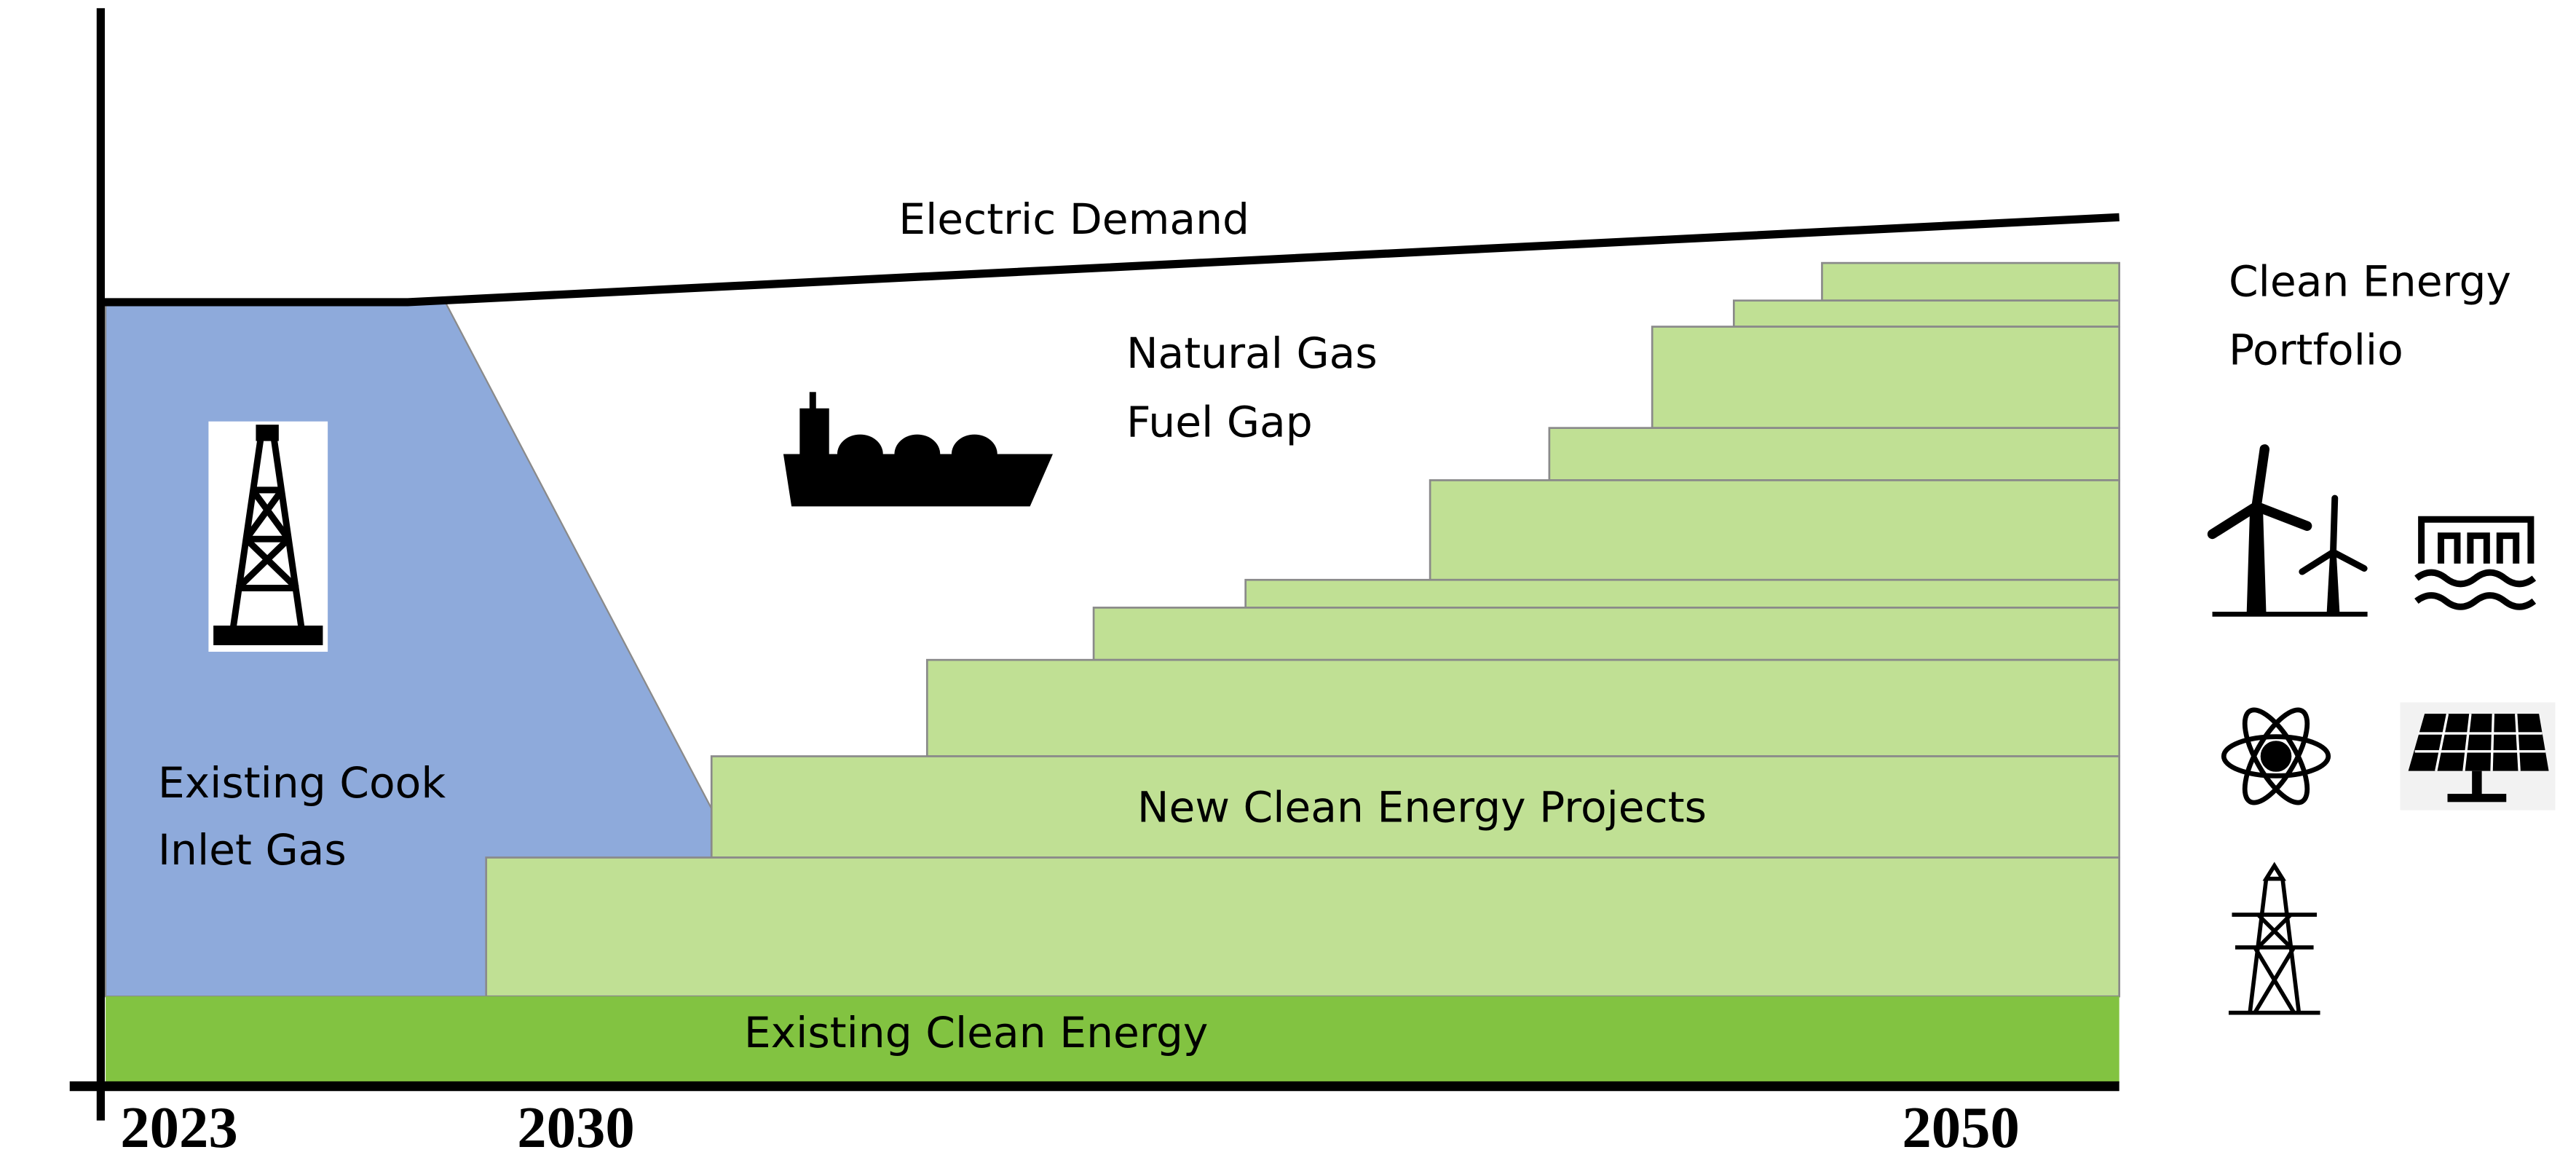 This screenshot has height=1163, width=2576. I want to click on existing-clean-label: Existing Clean Energy, so click(977, 1032).